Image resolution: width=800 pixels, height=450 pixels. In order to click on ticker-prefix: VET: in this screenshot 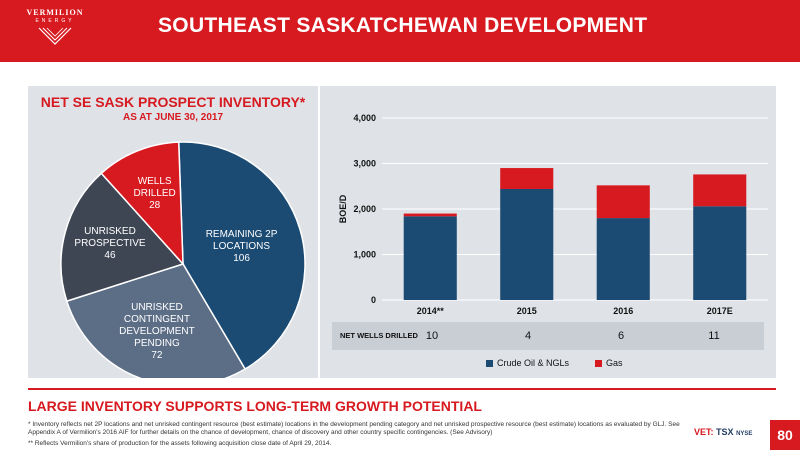, I will do `click(704, 432)`.